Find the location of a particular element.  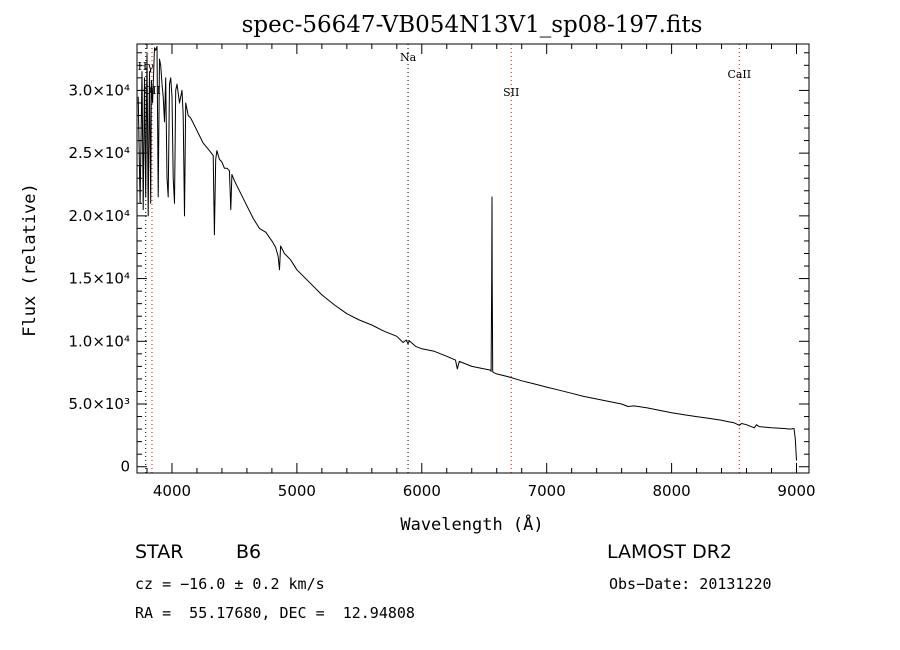

y-tick-label: 2.0×10⁴ is located at coordinates (99, 216).